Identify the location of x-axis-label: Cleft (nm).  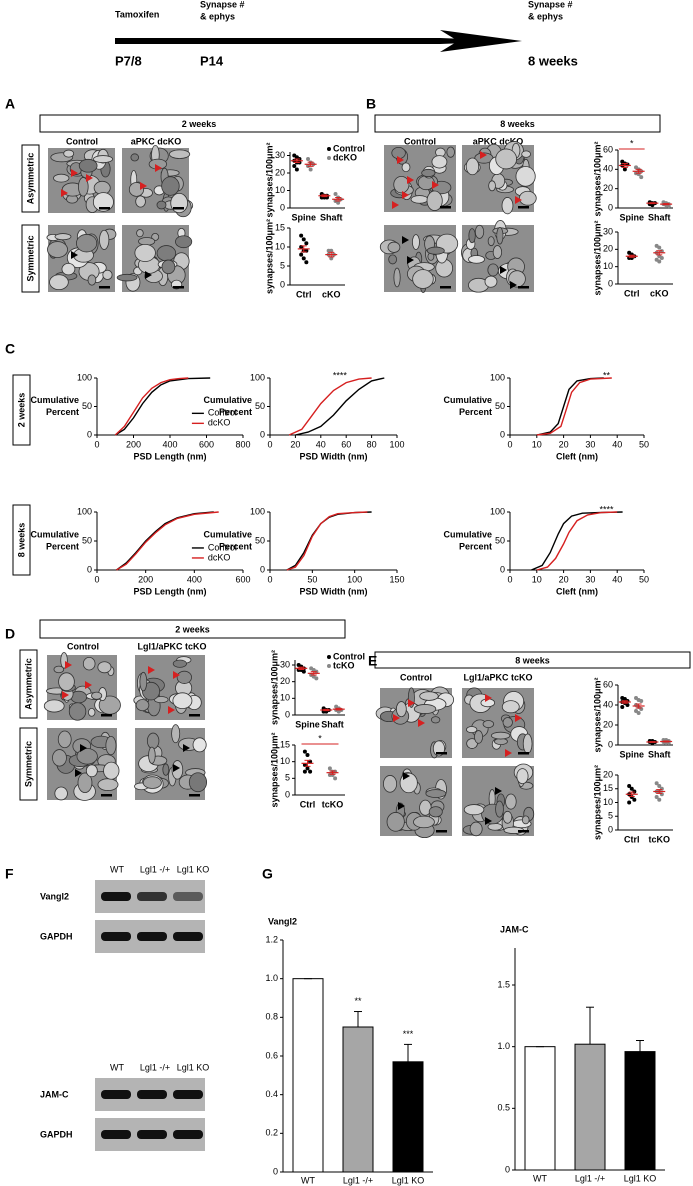
(577, 591).